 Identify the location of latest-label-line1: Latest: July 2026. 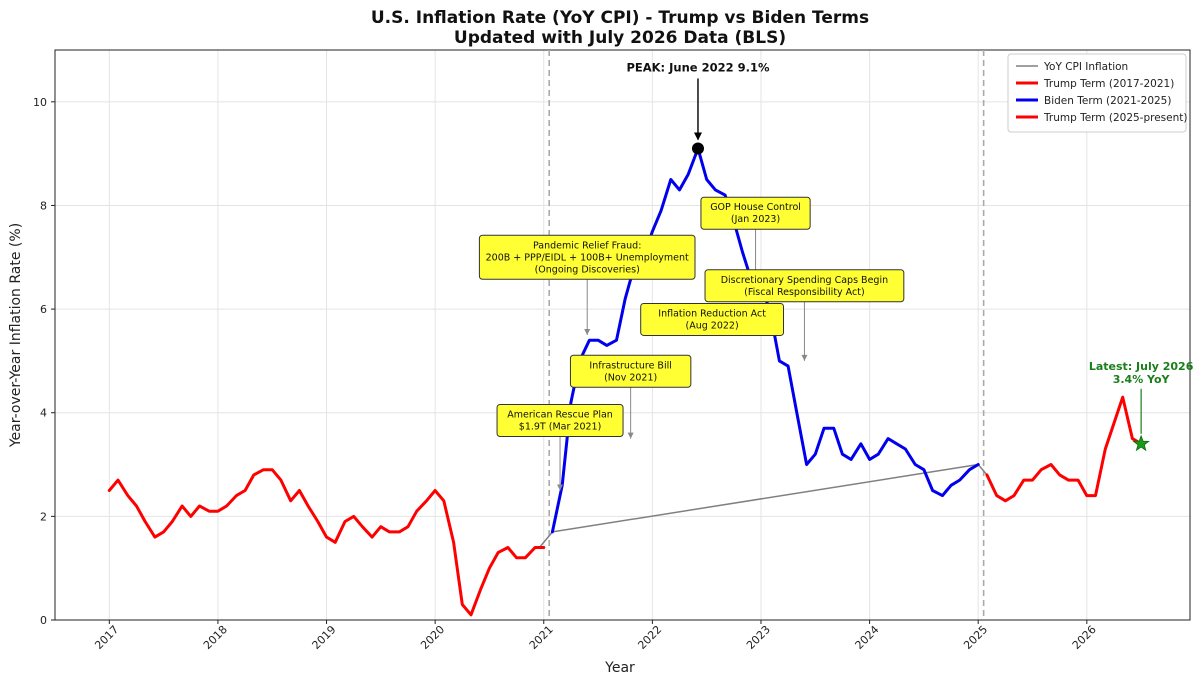
(1141, 366).